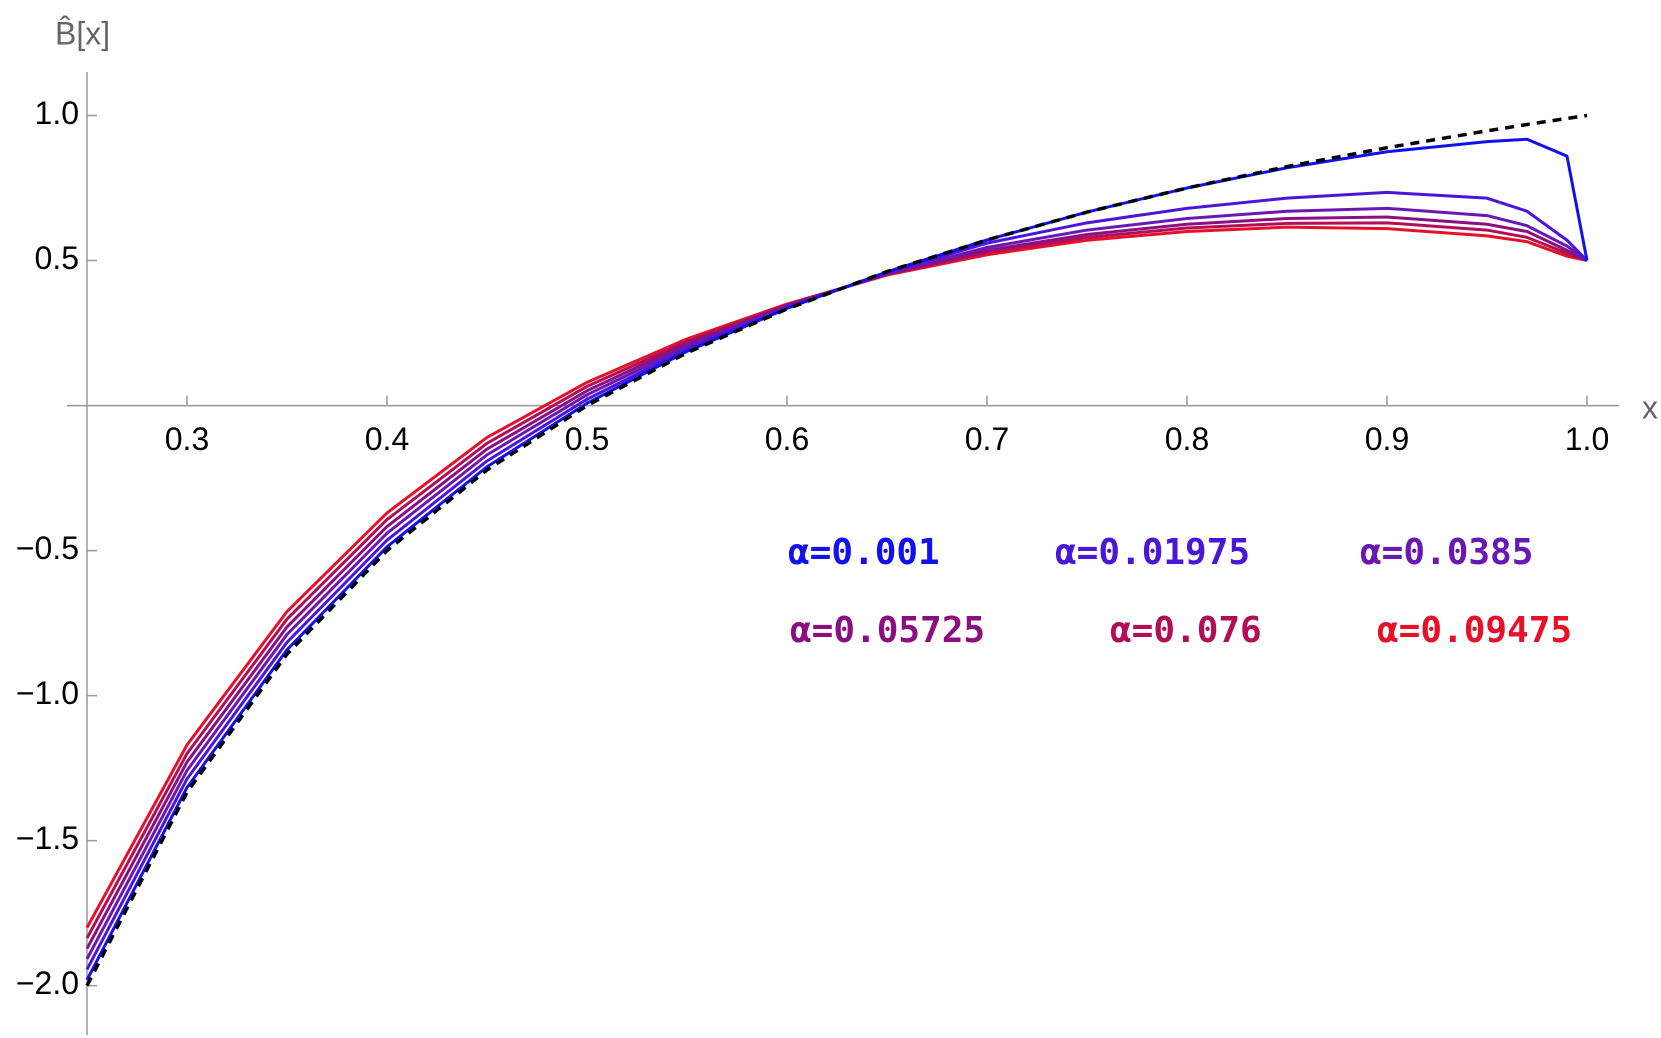 The height and width of the screenshot is (1038, 1661). I want to click on x-tick-label: 1.0, so click(1587, 439).